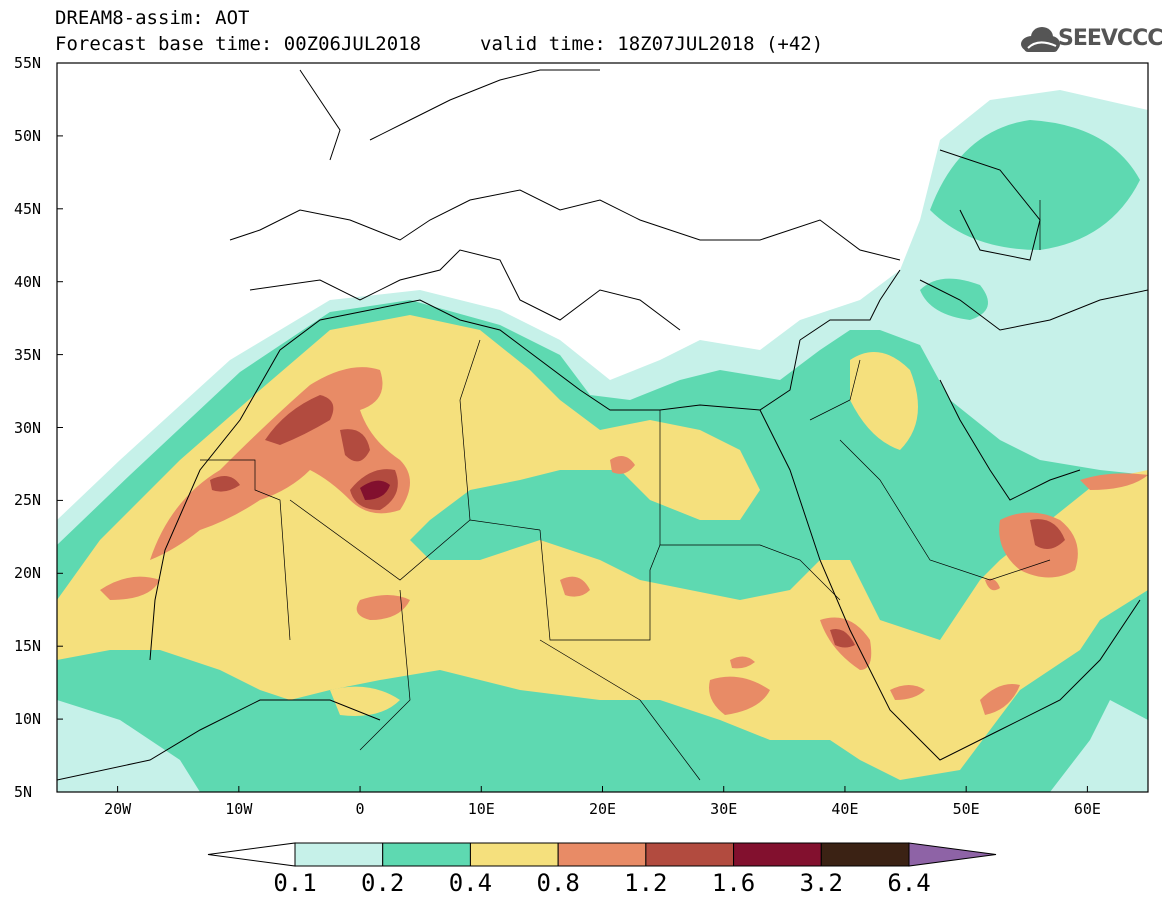 Image resolution: width=1165 pixels, height=905 pixels. I want to click on colorbar-label: 1.6, so click(733, 883).